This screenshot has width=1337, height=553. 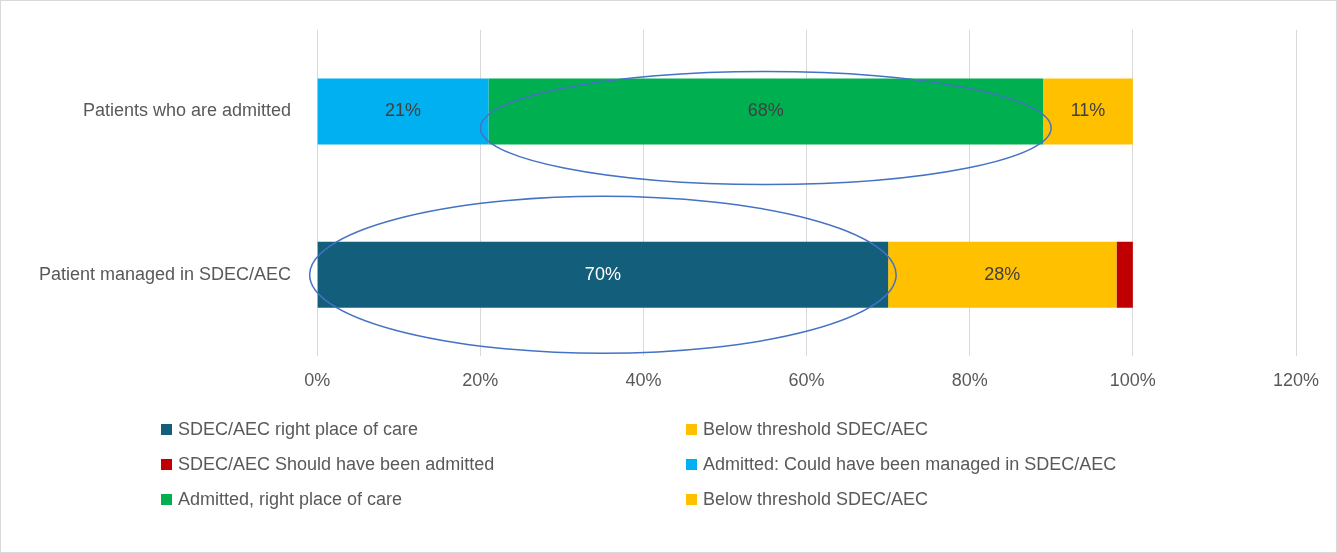 What do you see at coordinates (336, 464) in the screenshot?
I see `legend-label: SDEC/AEC Should have been admitted` at bounding box center [336, 464].